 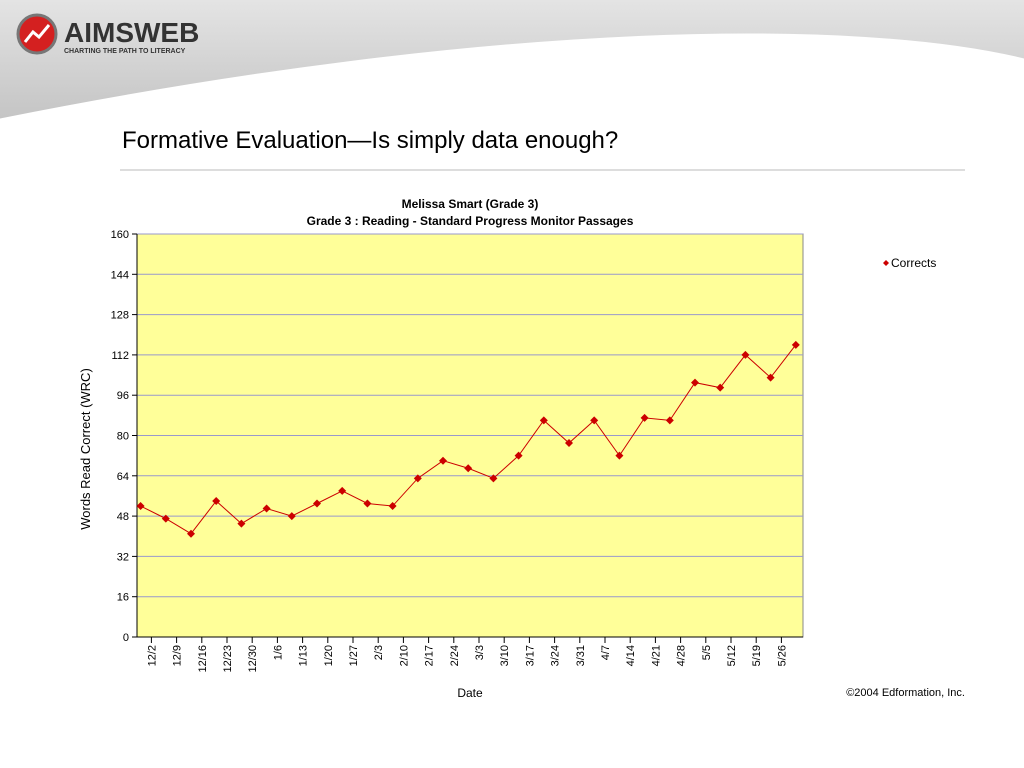 I want to click on y-tick-label: 160, so click(x=120, y=235).